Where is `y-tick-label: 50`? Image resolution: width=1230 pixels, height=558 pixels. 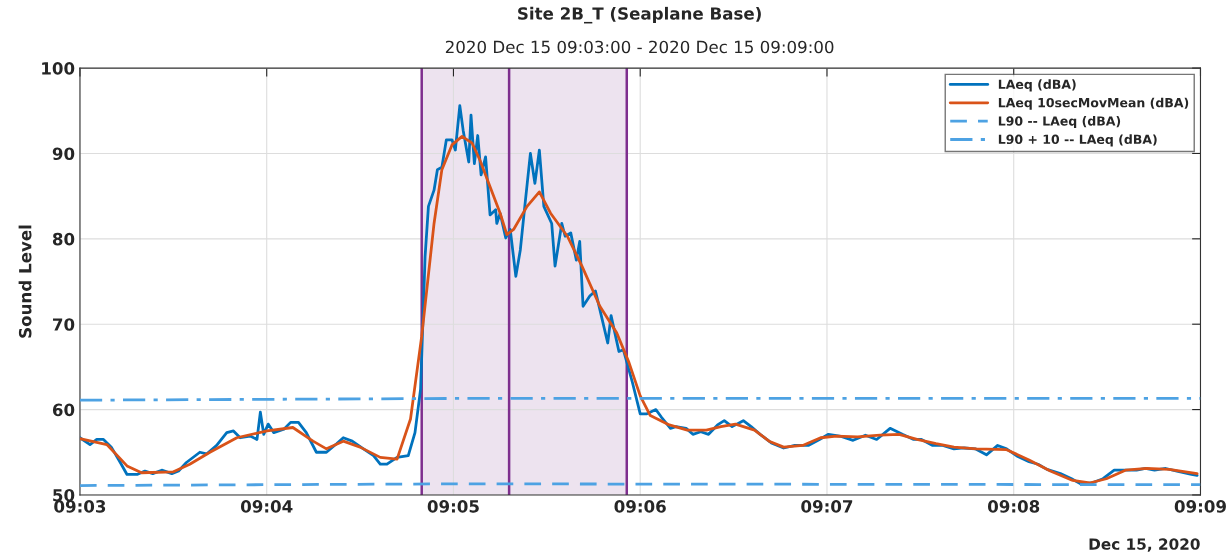
y-tick-label: 50 is located at coordinates (64, 495).